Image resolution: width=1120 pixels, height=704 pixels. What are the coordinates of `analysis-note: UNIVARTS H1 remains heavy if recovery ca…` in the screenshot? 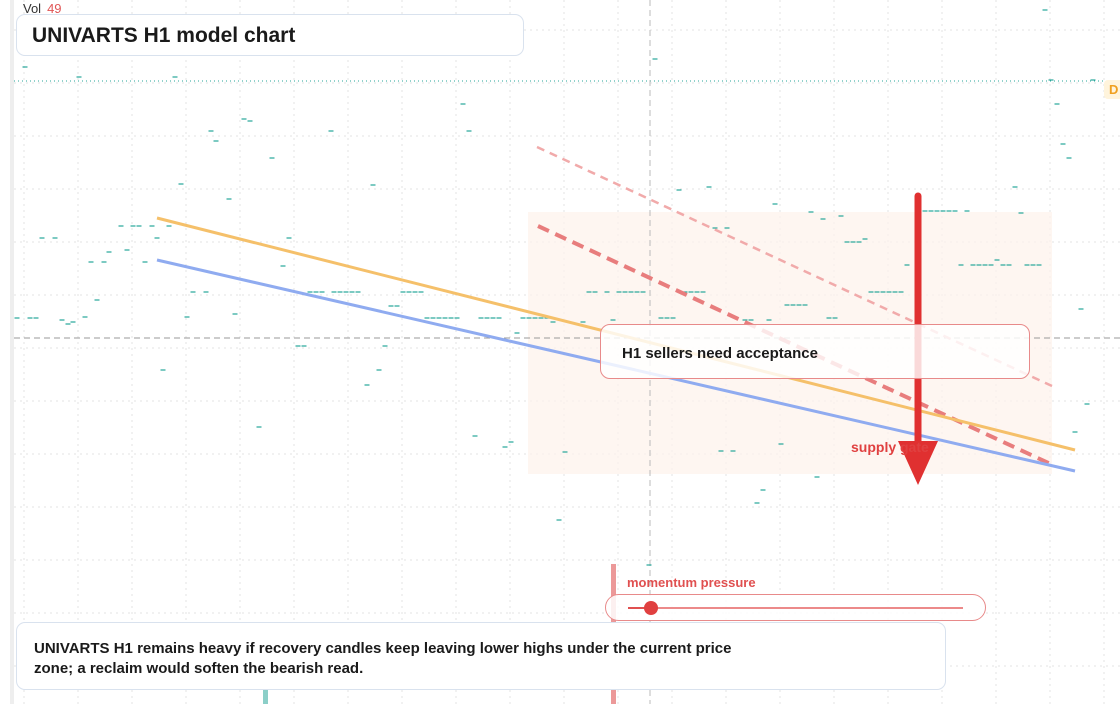 It's located at (481, 656).